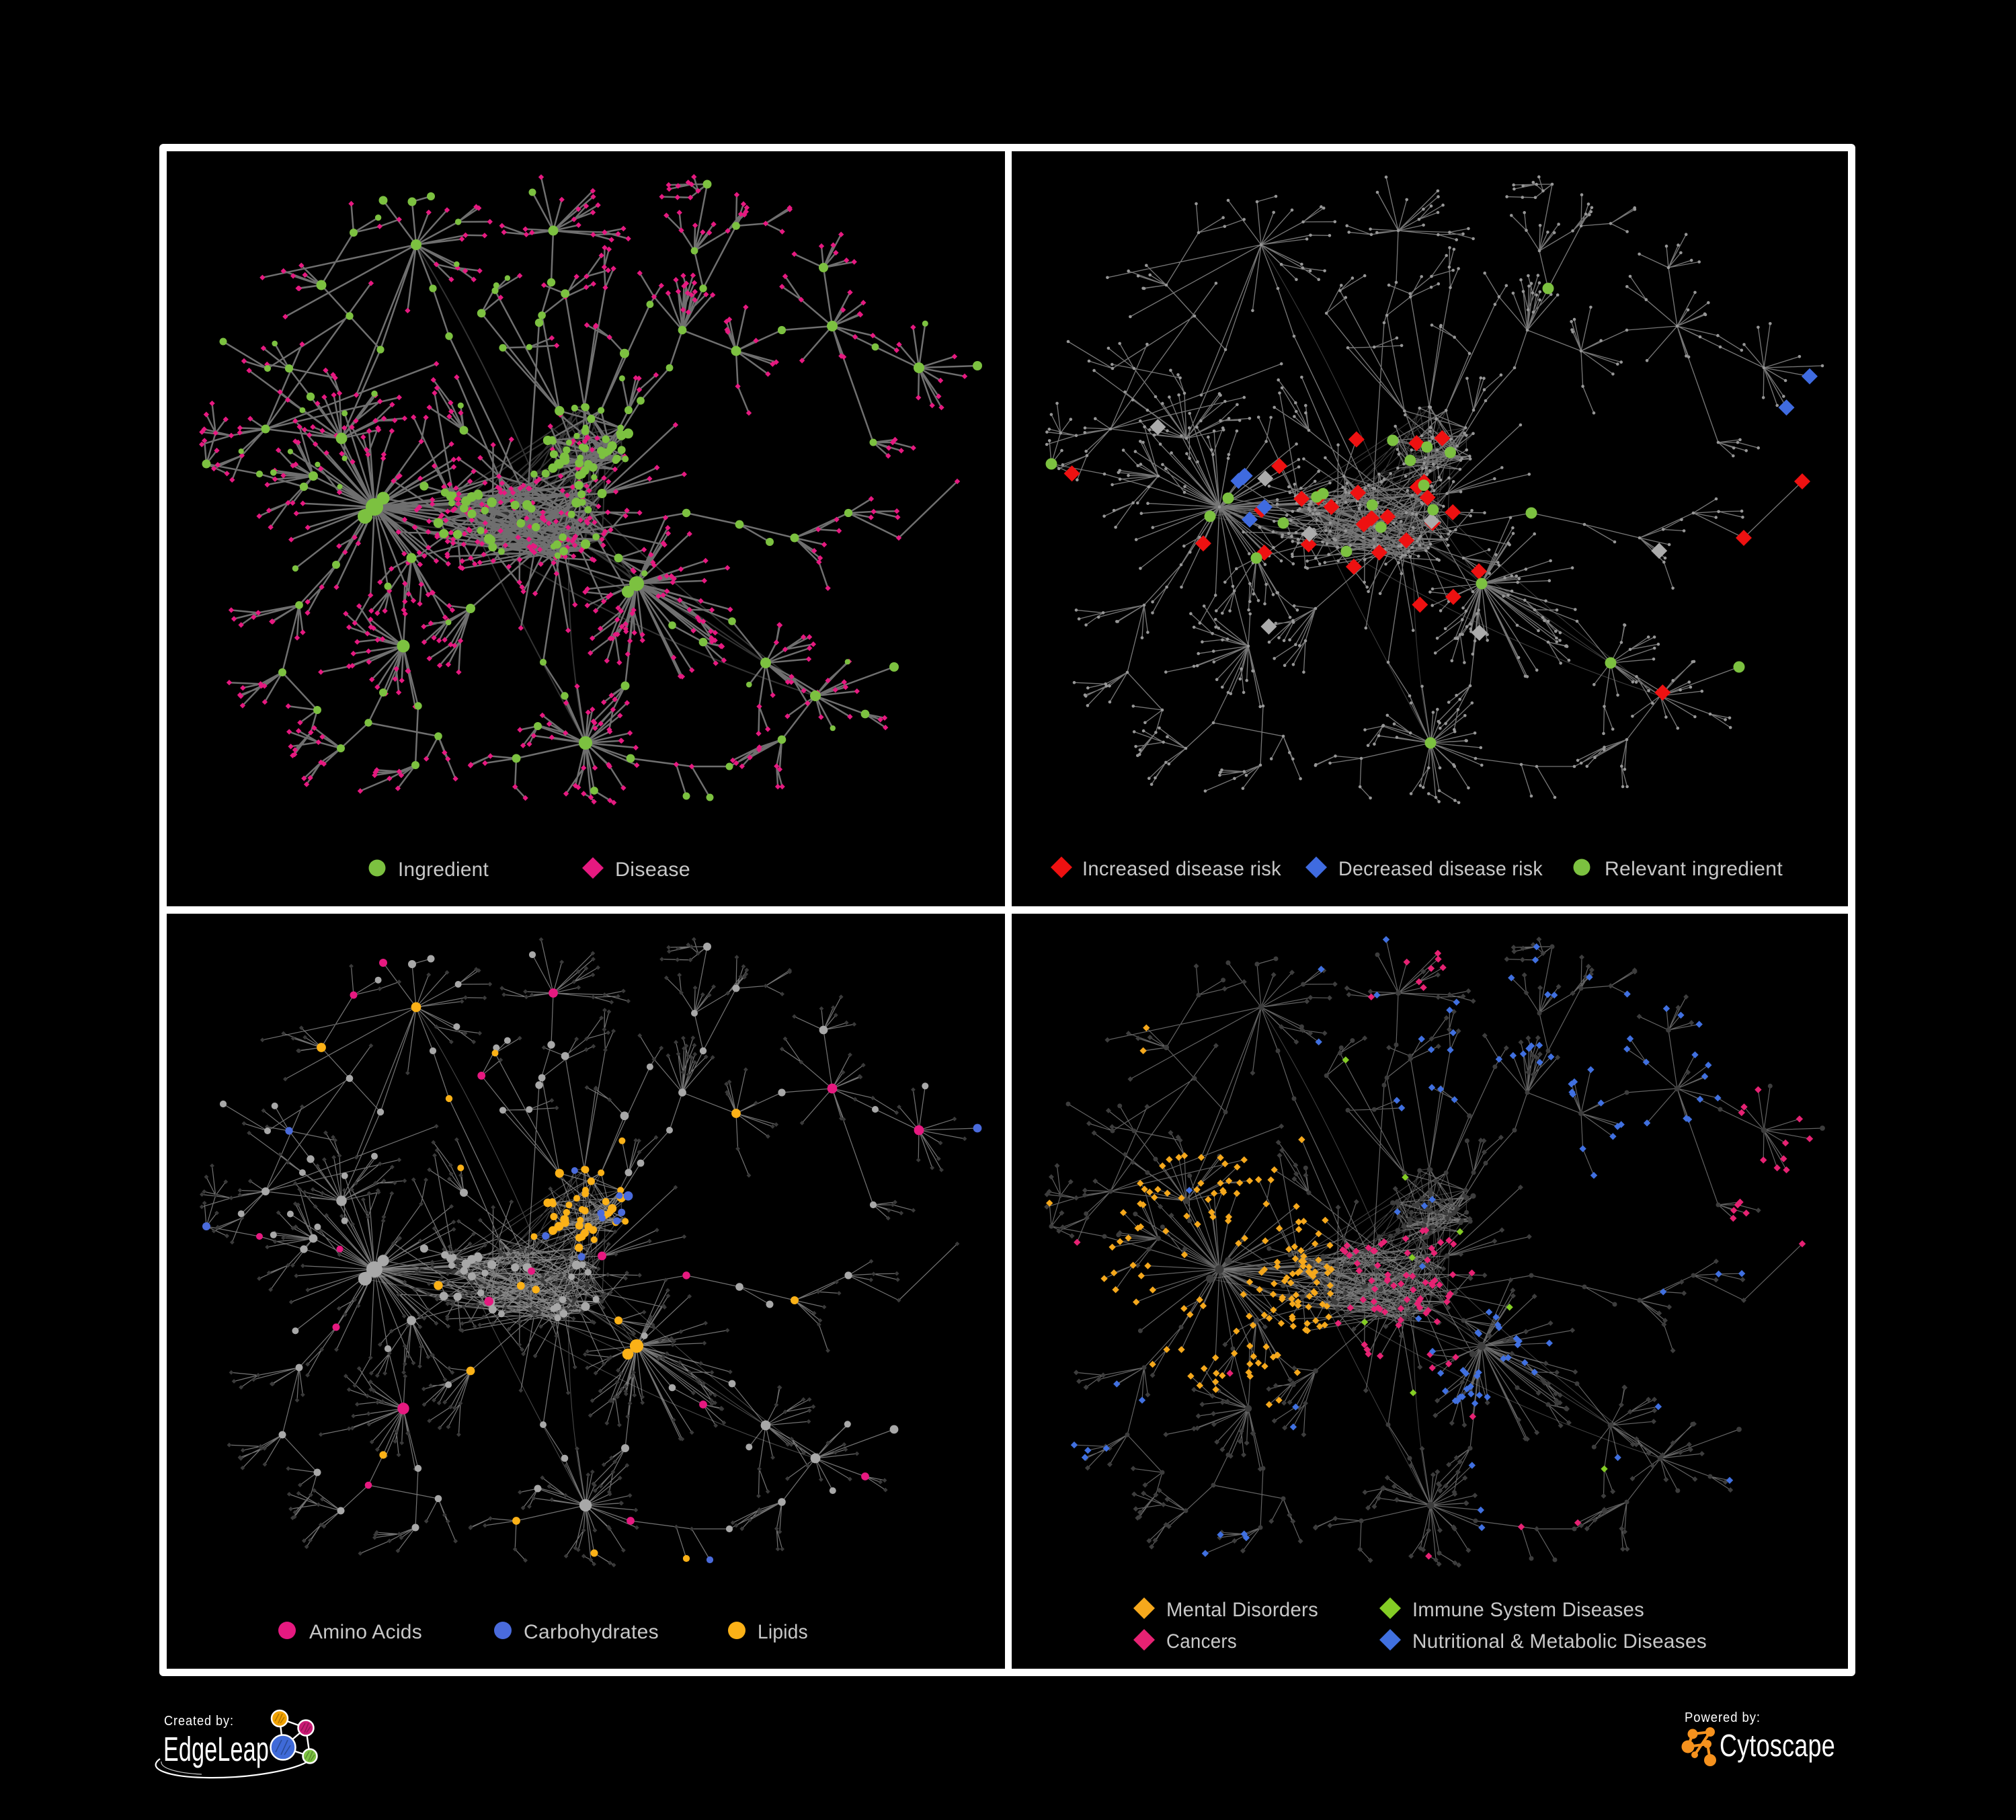 The height and width of the screenshot is (1820, 2016). I want to click on svg-text: Mental Disorders, so click(1242, 1610).